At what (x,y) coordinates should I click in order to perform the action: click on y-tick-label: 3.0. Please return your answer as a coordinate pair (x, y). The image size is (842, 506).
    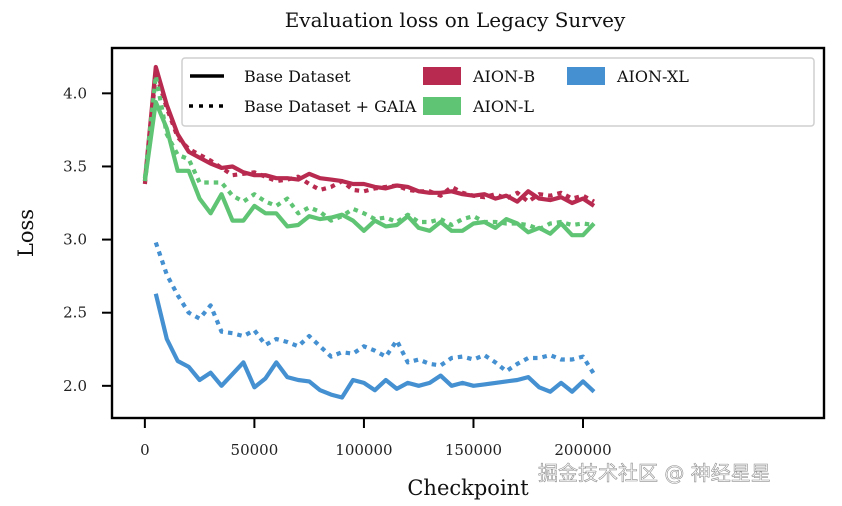
    Looking at the image, I should click on (75, 240).